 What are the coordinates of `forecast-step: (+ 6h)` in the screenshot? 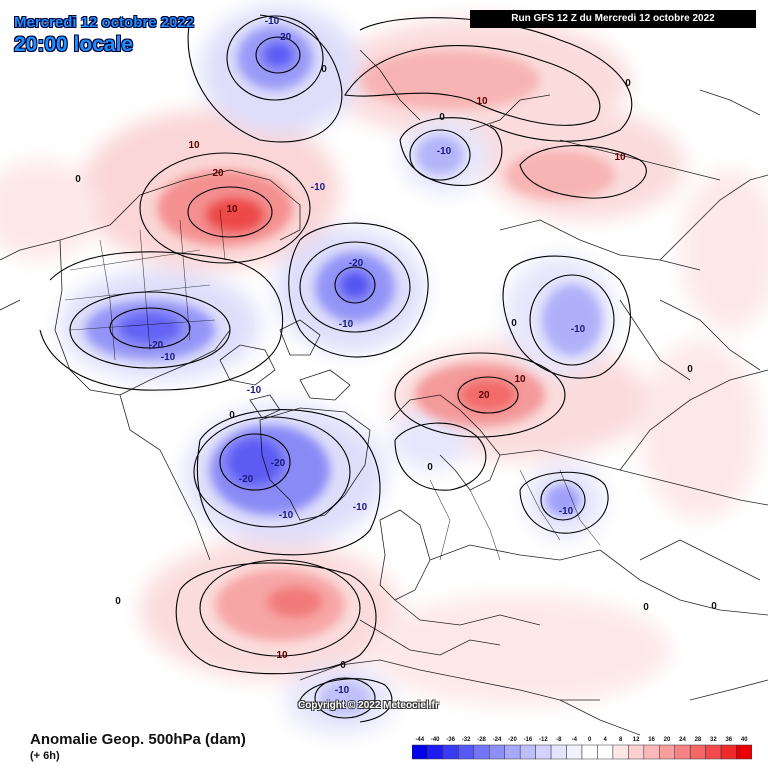 It's located at (45, 756).